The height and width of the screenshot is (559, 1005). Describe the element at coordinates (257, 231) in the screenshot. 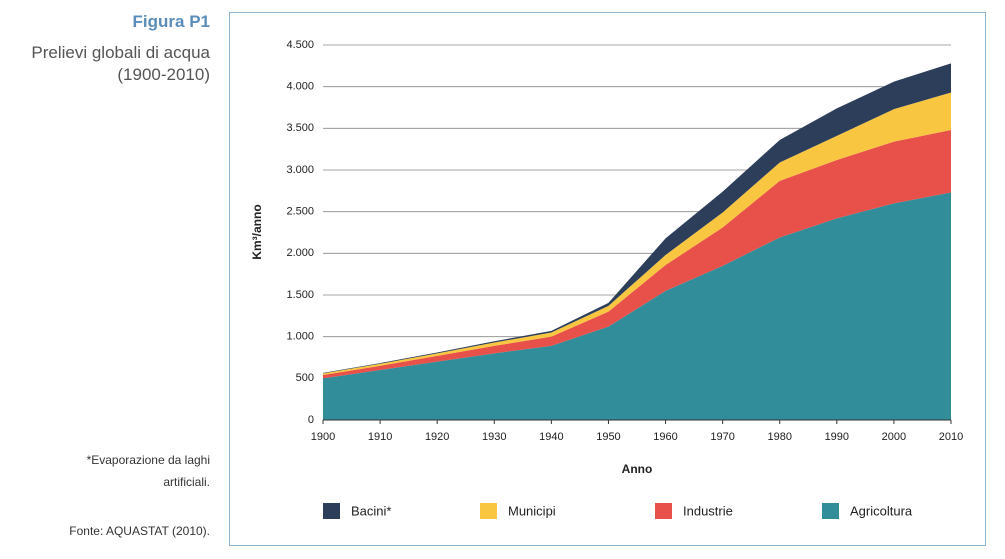

I see `y-axis-label: Km³/anno` at that location.